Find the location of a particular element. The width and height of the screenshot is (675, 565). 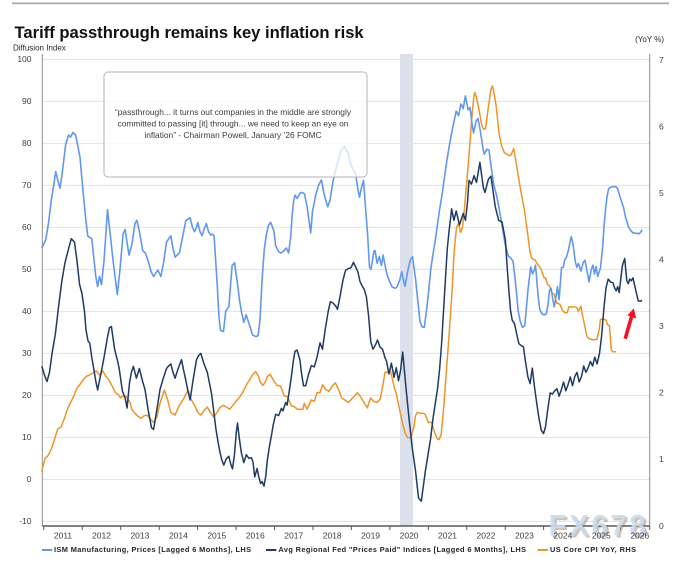

svg-text: 2019 is located at coordinates (370, 536).